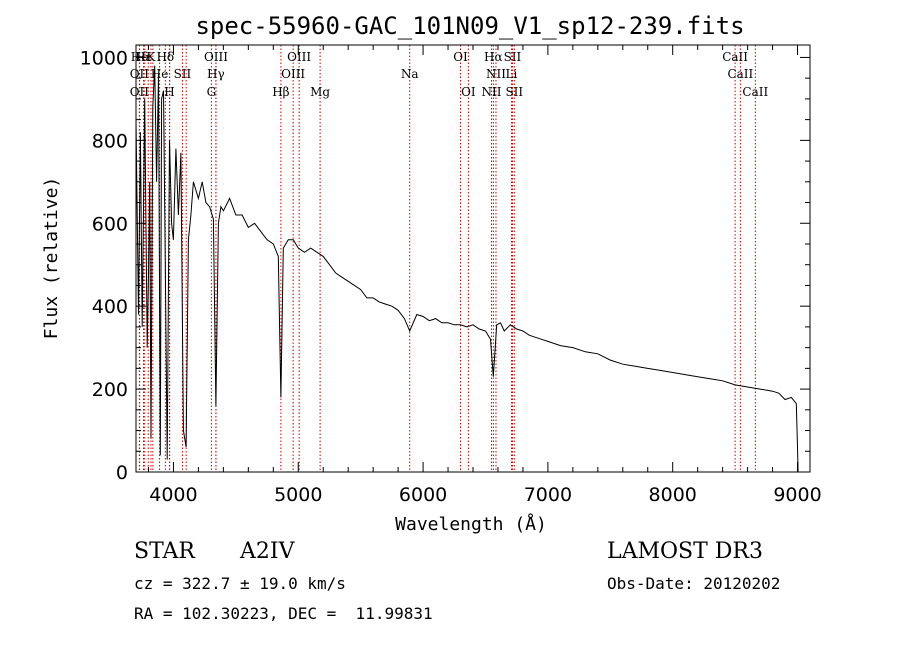 The height and width of the screenshot is (649, 900). Describe the element at coordinates (104, 58) in the screenshot. I see `y-tick-label: 1000` at that location.